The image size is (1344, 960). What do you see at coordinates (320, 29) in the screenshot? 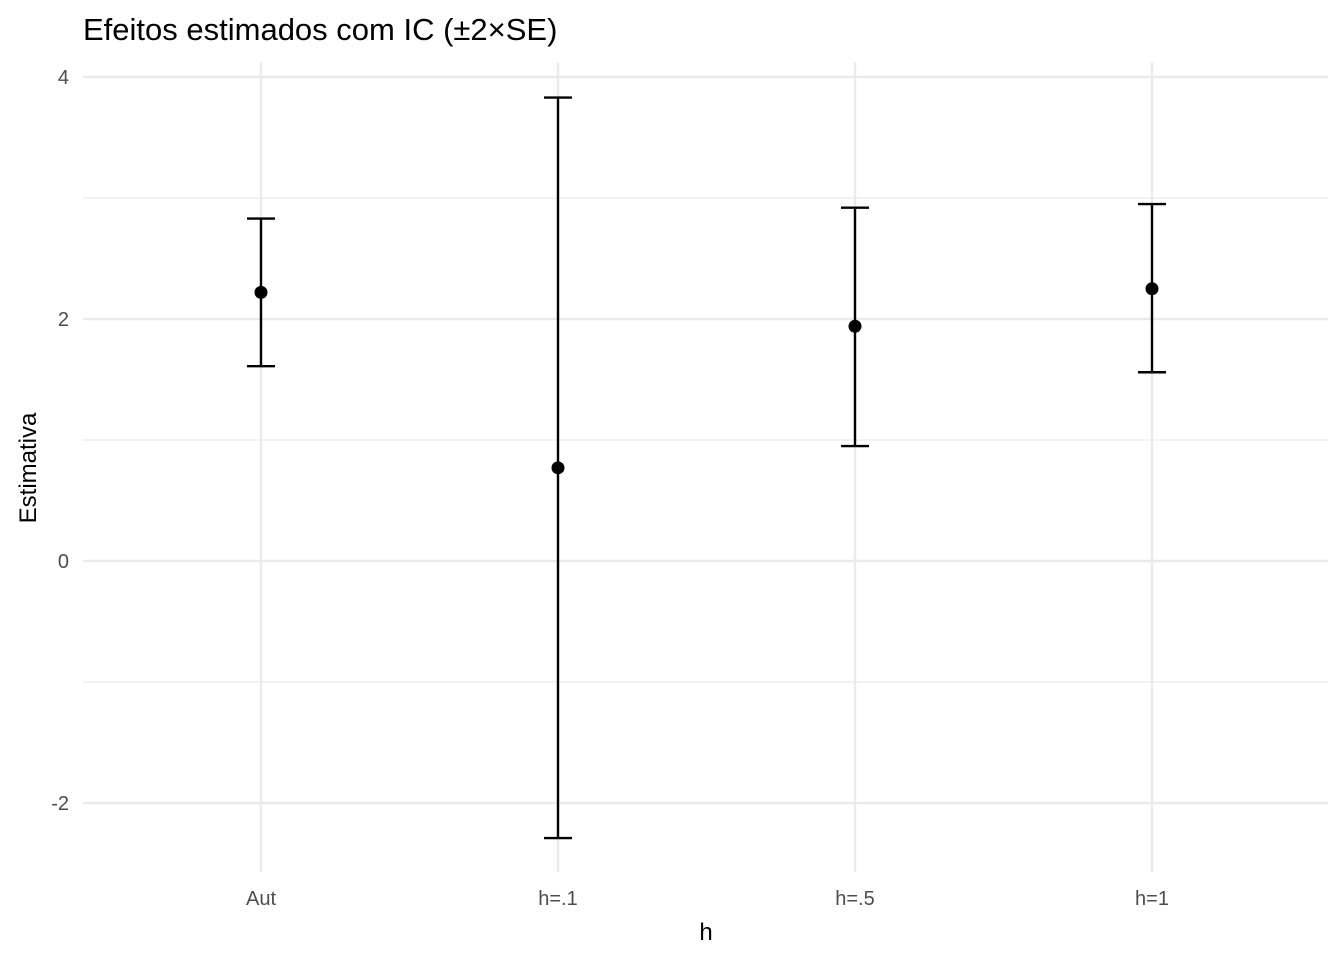
I see `chart-title: Efeitos estimados com IC (±2×SE)` at bounding box center [320, 29].